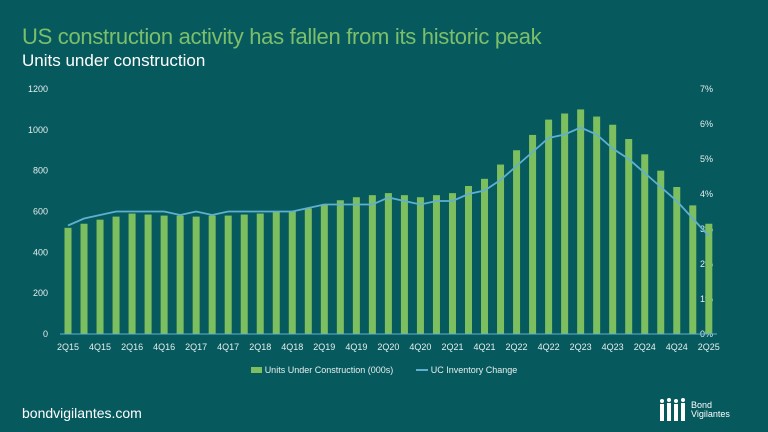 Image resolution: width=768 pixels, height=432 pixels. I want to click on x-tick-label: 4Q15, so click(100, 347).